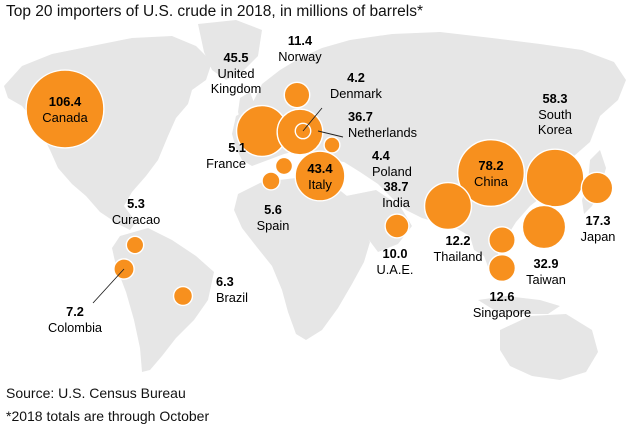  What do you see at coordinates (396, 202) in the screenshot?
I see `country-label-india: India` at bounding box center [396, 202].